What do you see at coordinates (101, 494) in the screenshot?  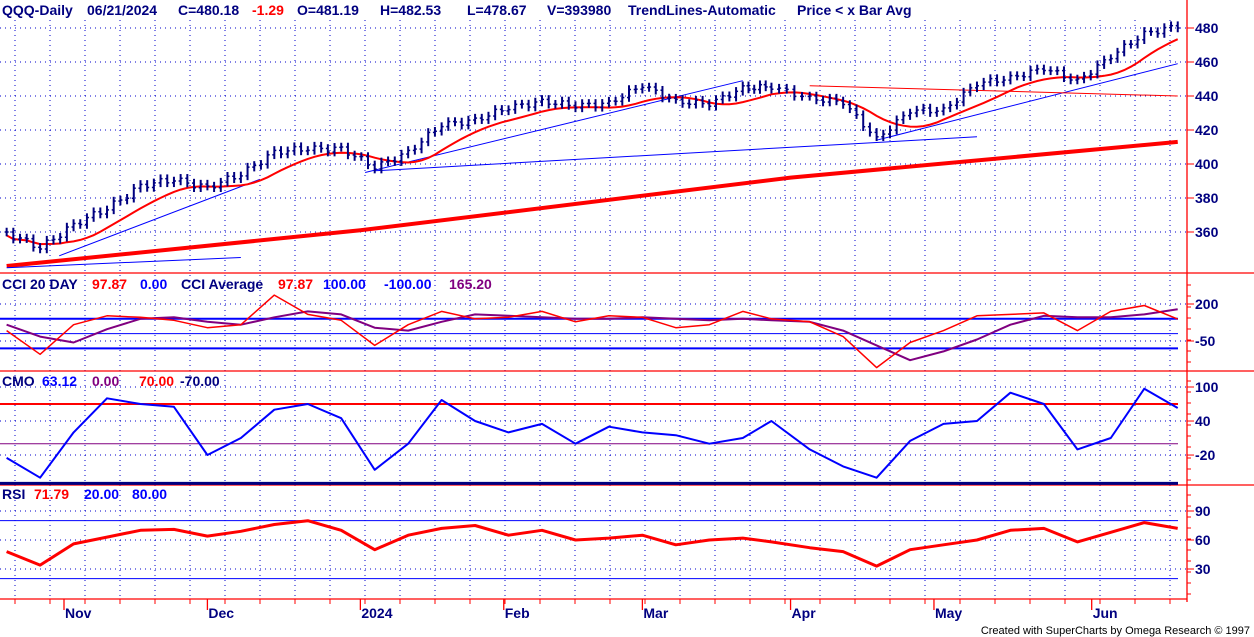 I see `rsi-lower: 20.00` at bounding box center [101, 494].